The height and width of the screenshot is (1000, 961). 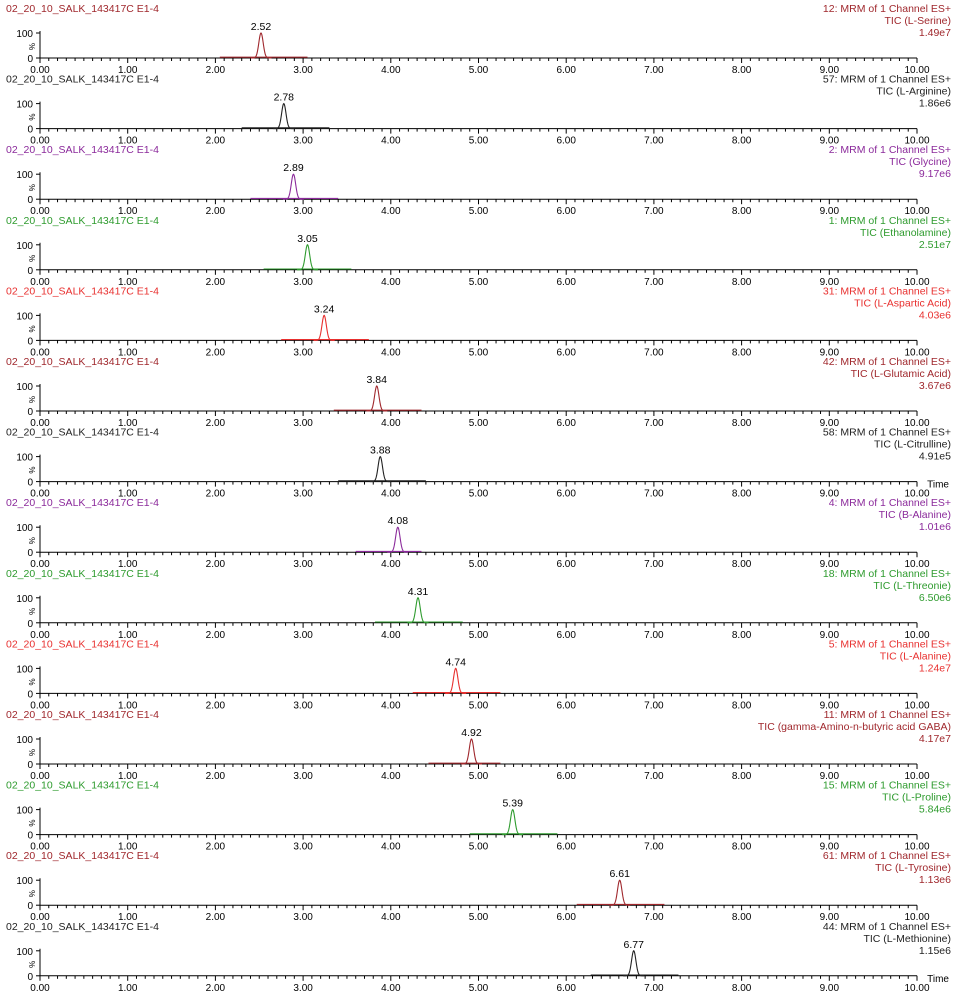 I want to click on intensity-label: 1.15e6, so click(x=935, y=951).